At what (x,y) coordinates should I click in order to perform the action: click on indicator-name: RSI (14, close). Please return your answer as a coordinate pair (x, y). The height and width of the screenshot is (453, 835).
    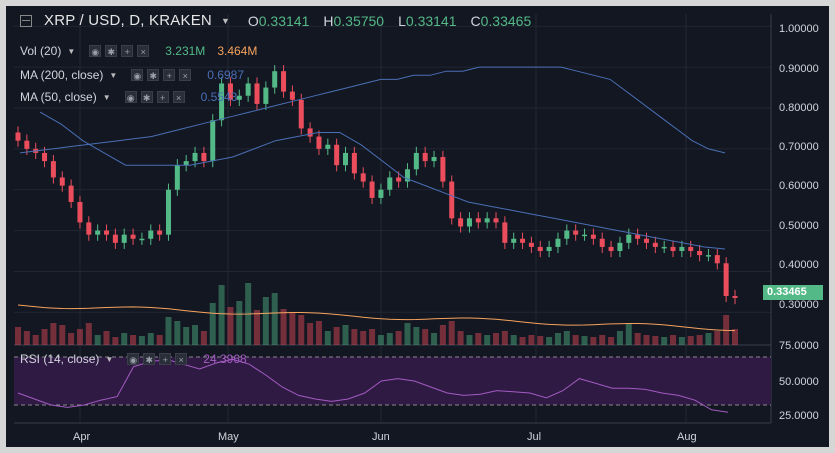
    Looking at the image, I should click on (60, 359).